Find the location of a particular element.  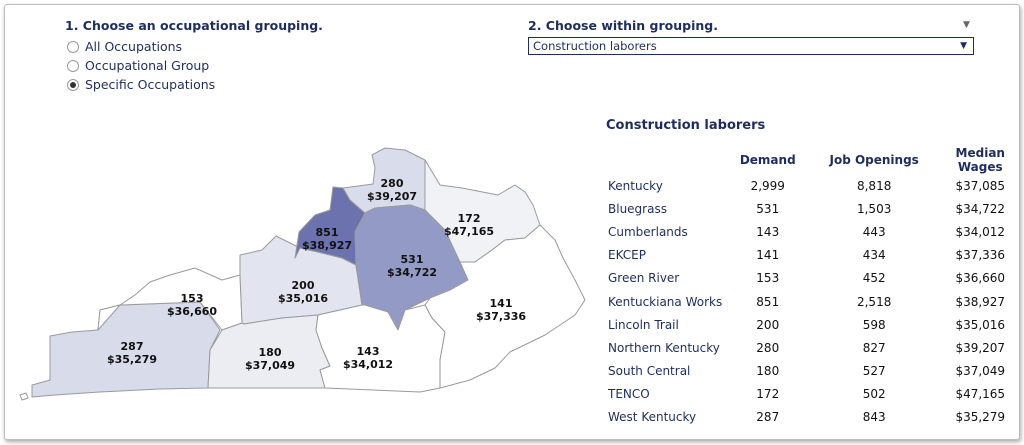

radio-all-occupations: All Occupations is located at coordinates (124, 46).